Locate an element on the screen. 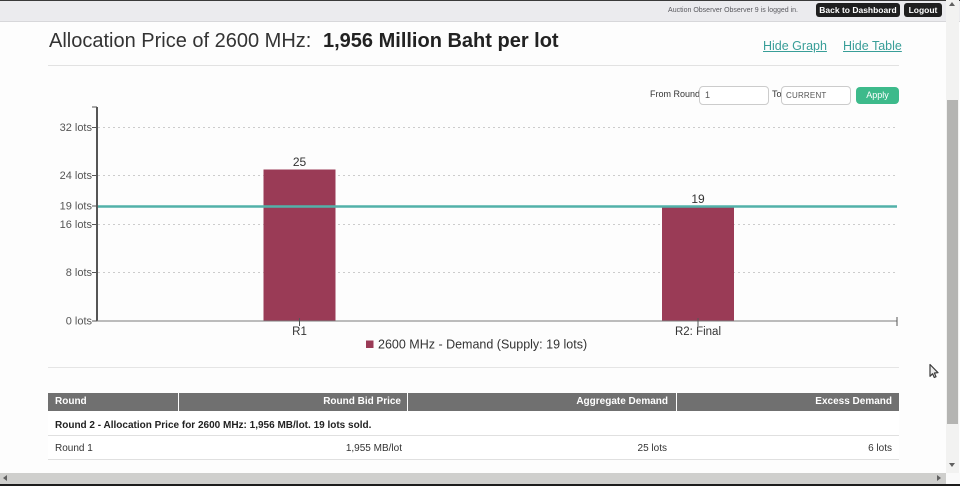 The width and height of the screenshot is (960, 486). svg-text: R2: Final is located at coordinates (698, 332).